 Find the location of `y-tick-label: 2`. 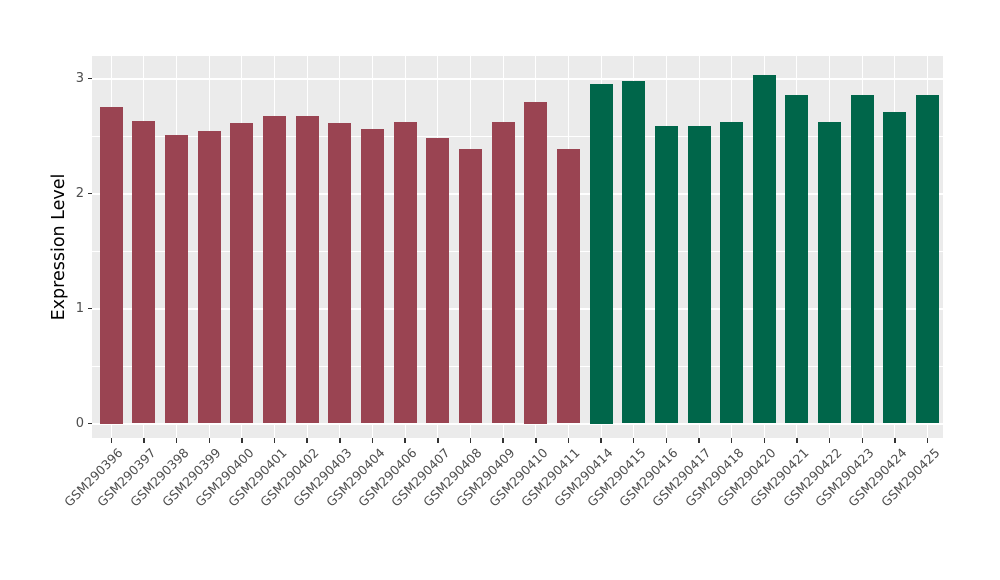

y-tick-label: 2 is located at coordinates (79, 193).